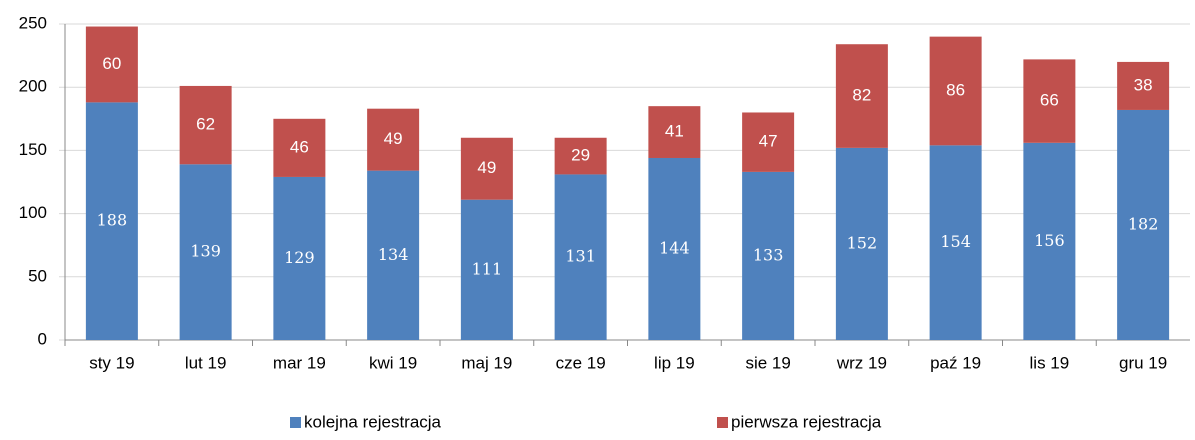  I want to click on x-tick-label: cze 19, so click(581, 362).